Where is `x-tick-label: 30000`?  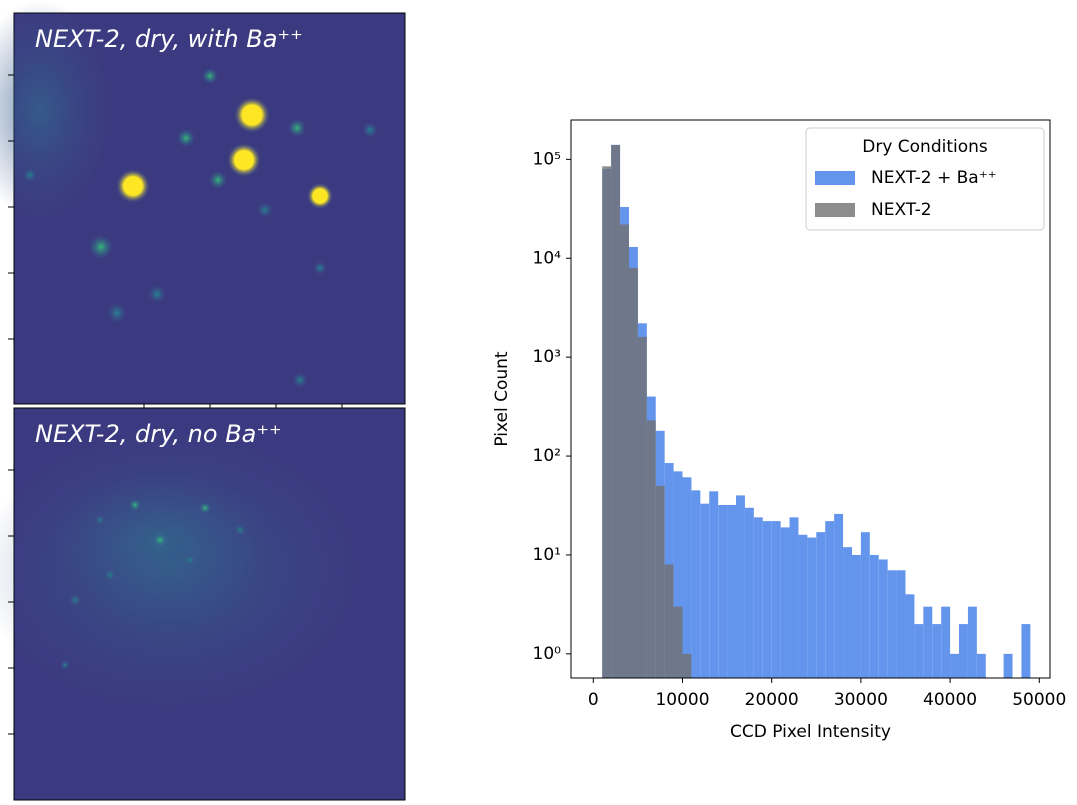
x-tick-label: 30000 is located at coordinates (861, 700).